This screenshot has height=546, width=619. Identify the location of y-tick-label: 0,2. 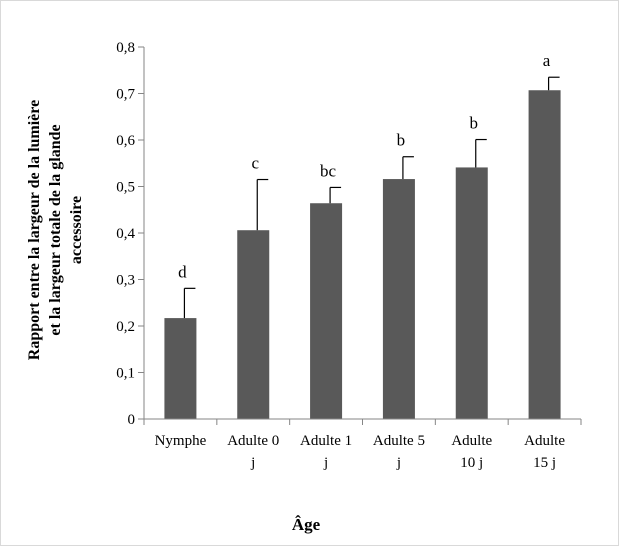
(125, 327).